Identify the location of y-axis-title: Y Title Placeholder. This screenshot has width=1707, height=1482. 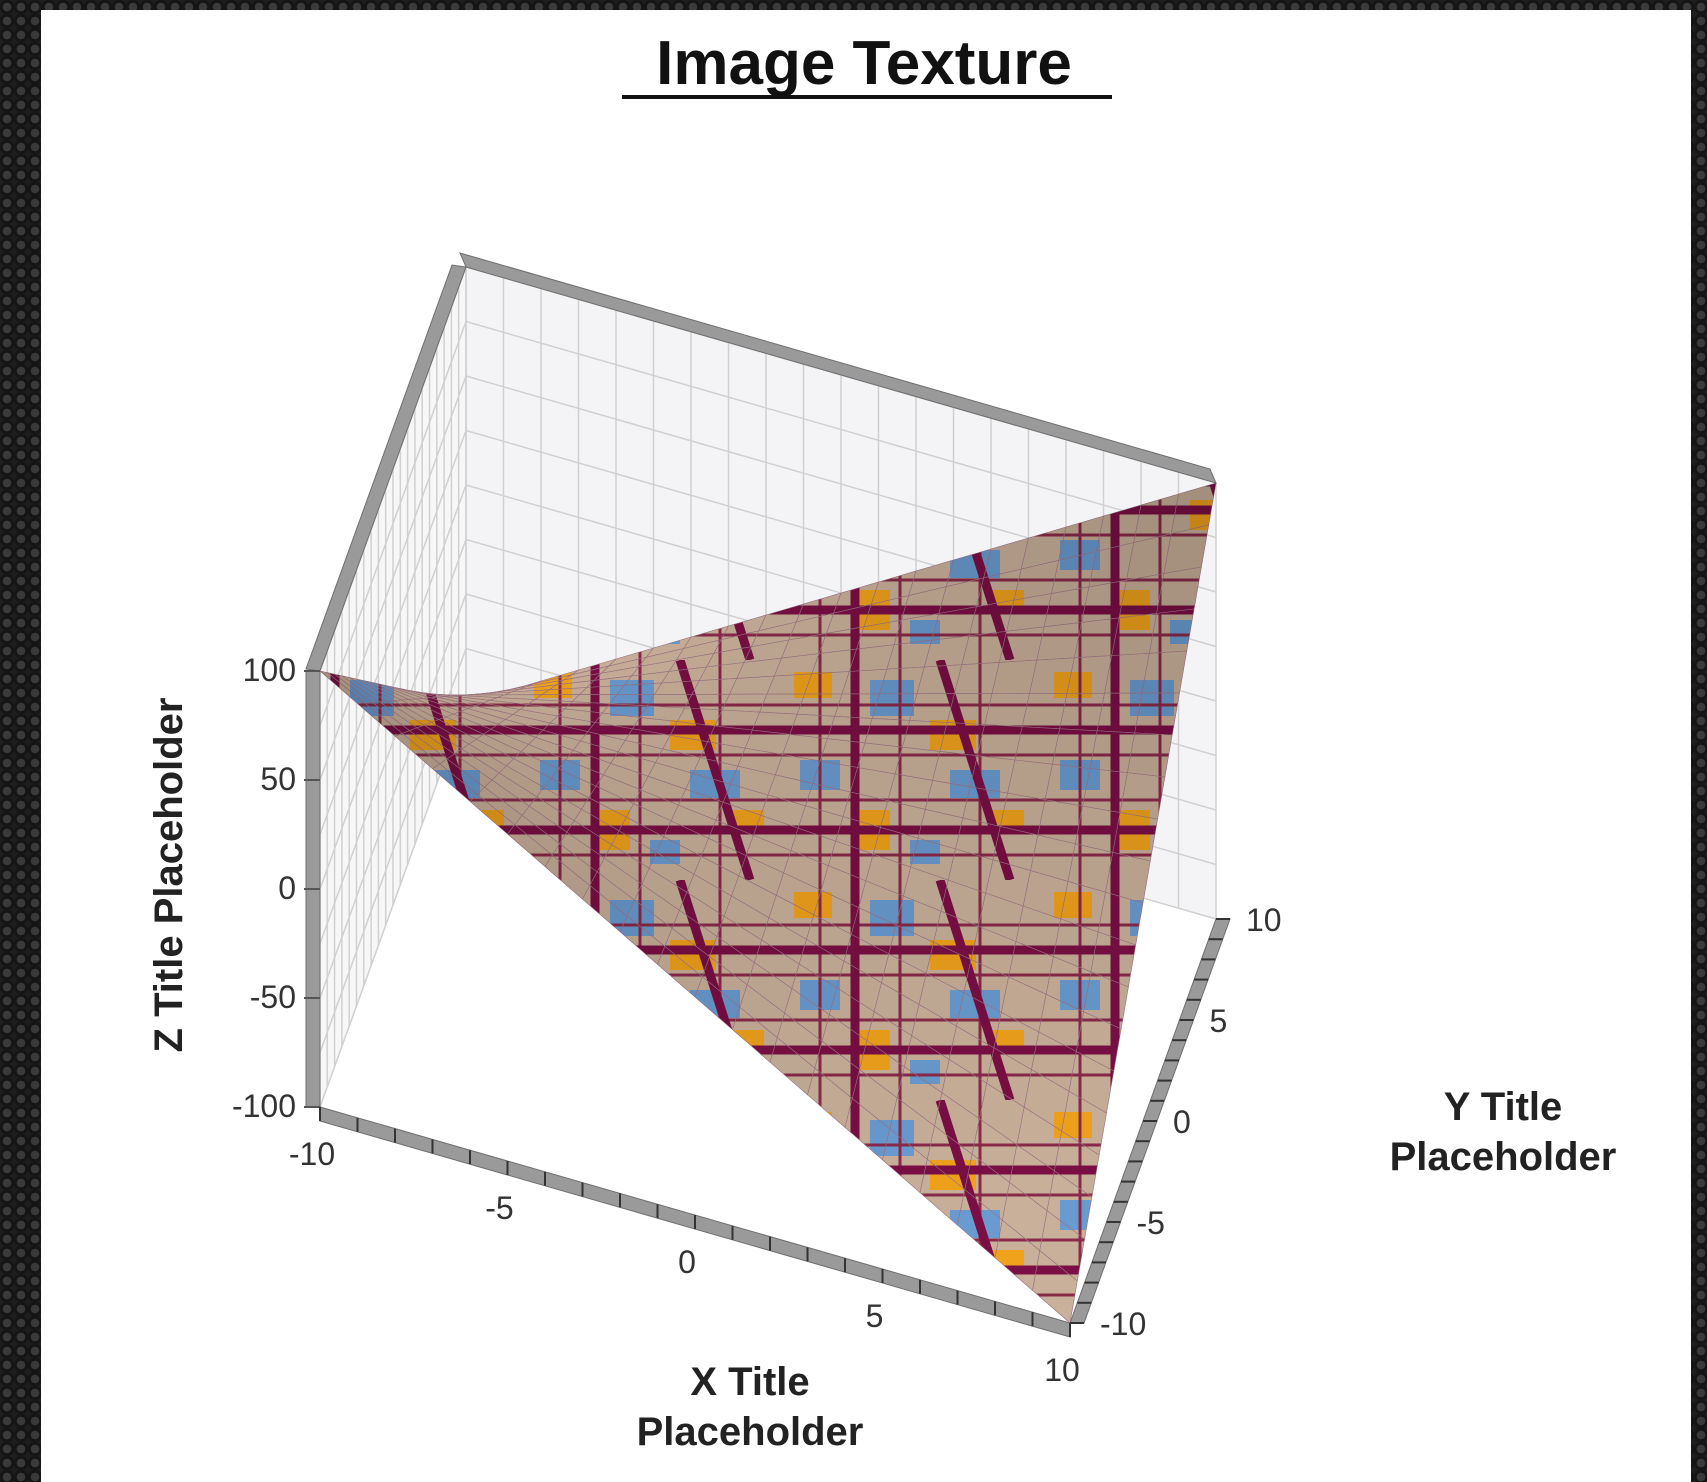
(1503, 1132).